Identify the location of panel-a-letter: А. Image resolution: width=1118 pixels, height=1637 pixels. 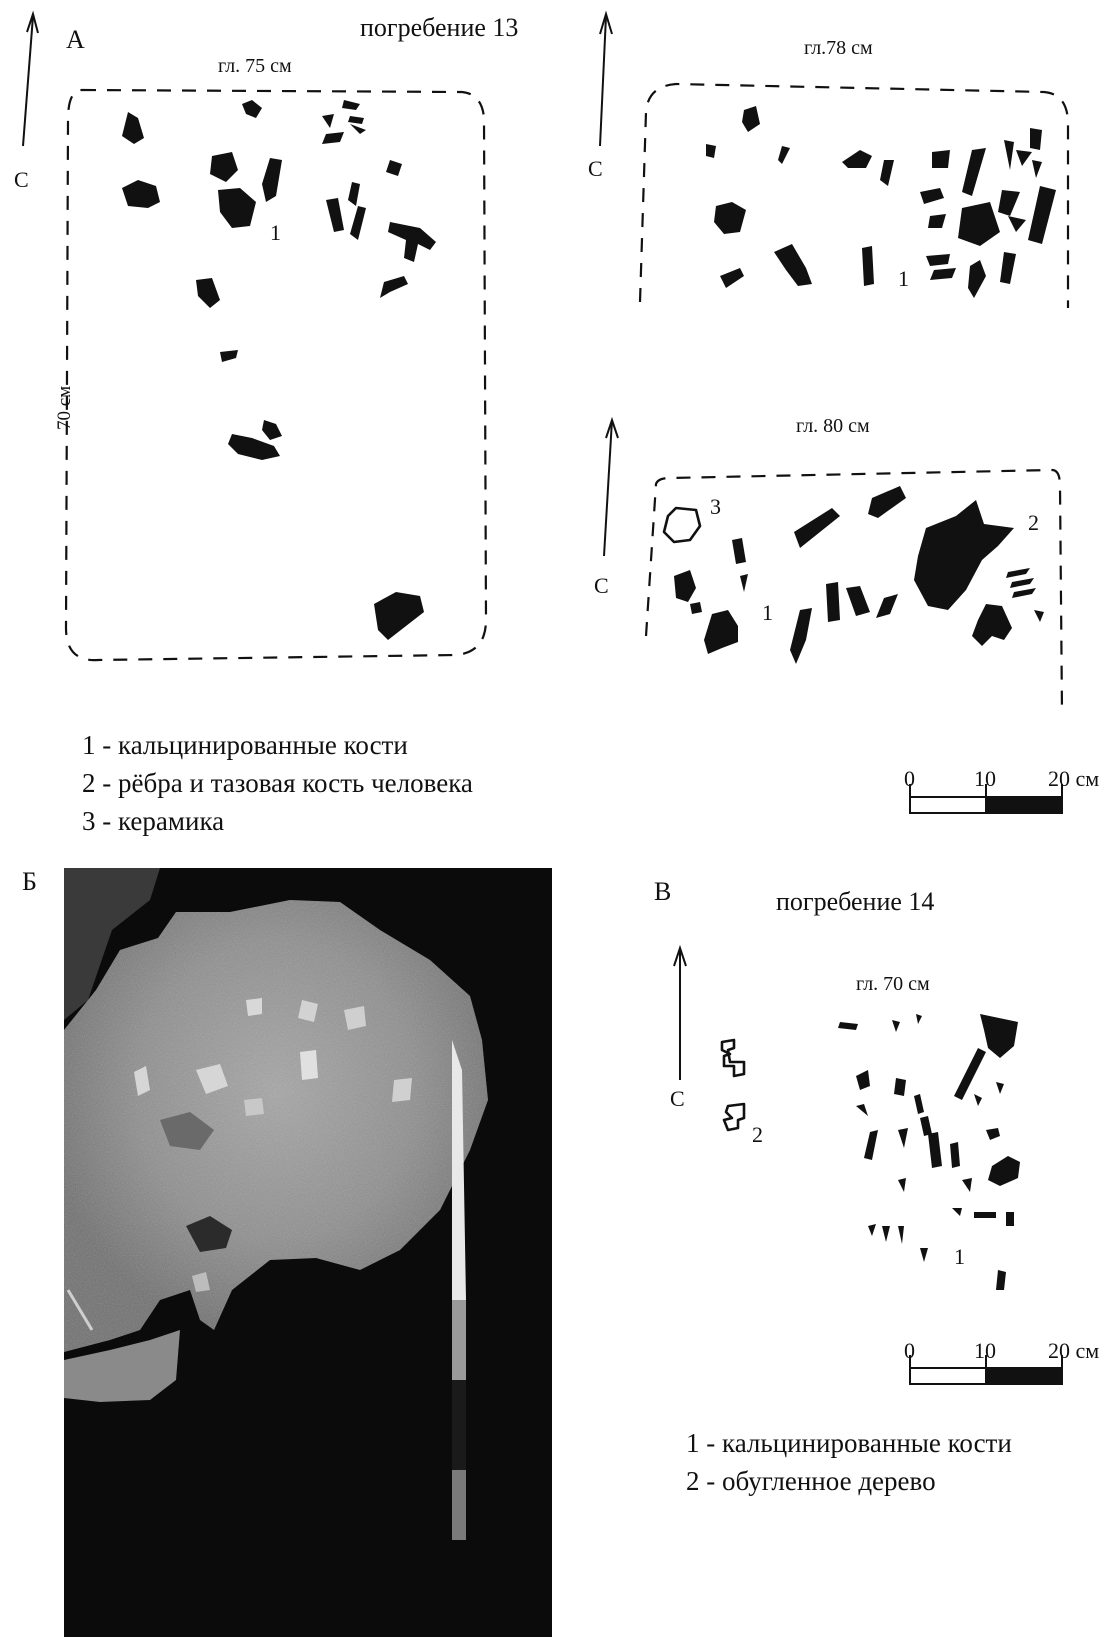
(75, 39).